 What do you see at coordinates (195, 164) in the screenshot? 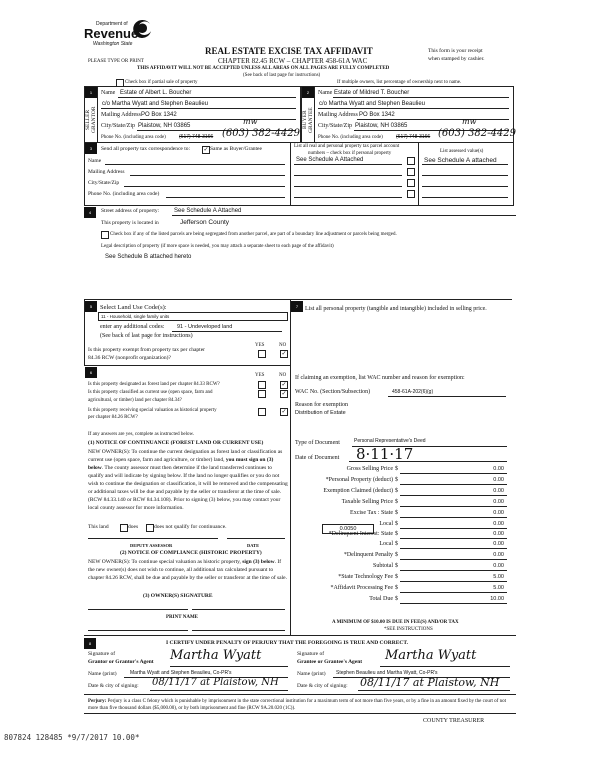
I see `corr-name-field` at bounding box center [195, 164].